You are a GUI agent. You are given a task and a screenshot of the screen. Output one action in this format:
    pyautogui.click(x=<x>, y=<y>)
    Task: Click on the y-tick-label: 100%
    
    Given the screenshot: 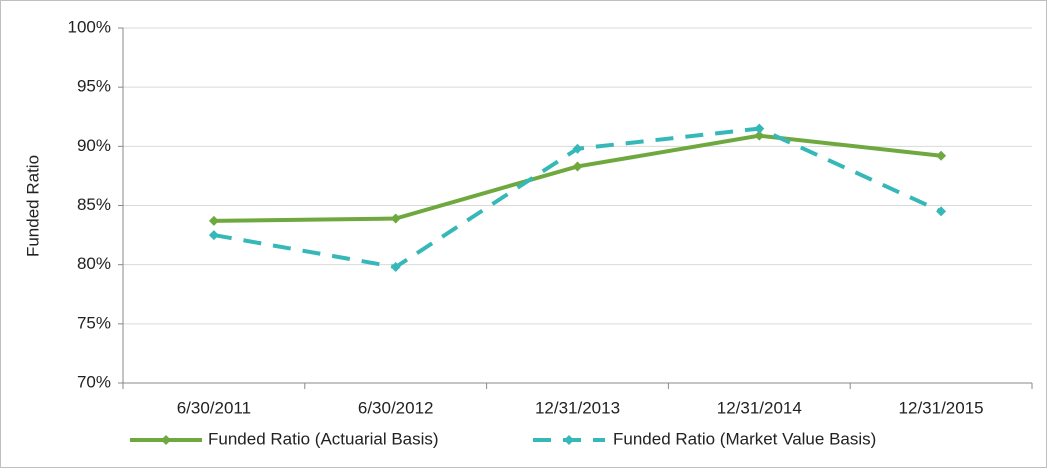 What is the action you would take?
    pyautogui.click(x=89, y=26)
    